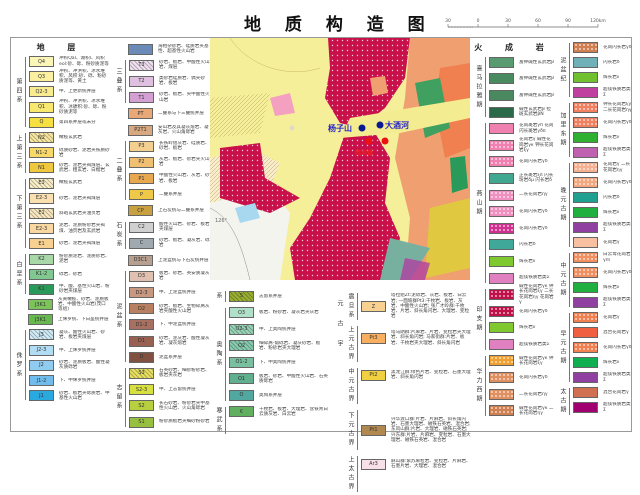  Describe the element at coordinates (351, 344) in the screenshot. I see `legend-group-label: 上元古界` at that location.